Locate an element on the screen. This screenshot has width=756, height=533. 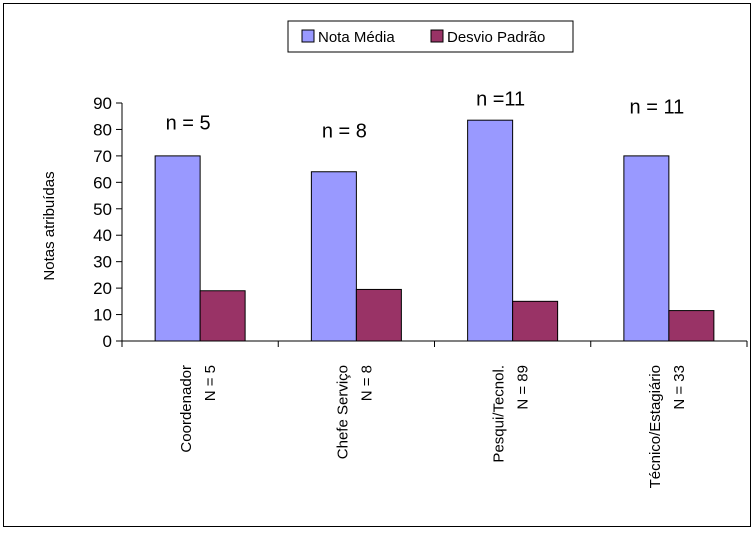
legend-label: Desvio Padrão is located at coordinates (496, 37).